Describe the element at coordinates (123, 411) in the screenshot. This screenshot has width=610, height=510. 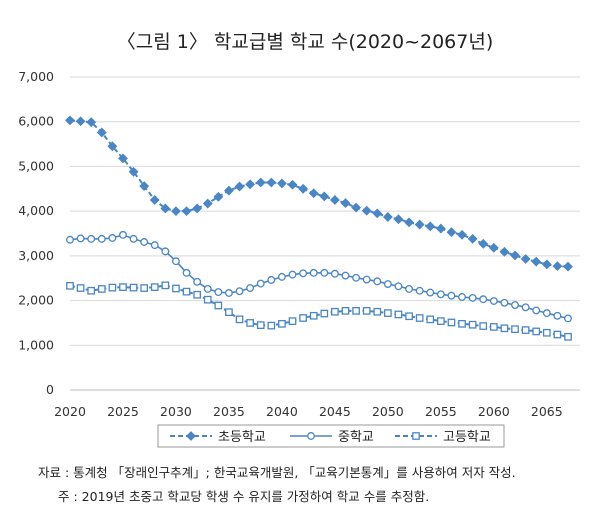
I see `x-tick-label: 2025` at that location.